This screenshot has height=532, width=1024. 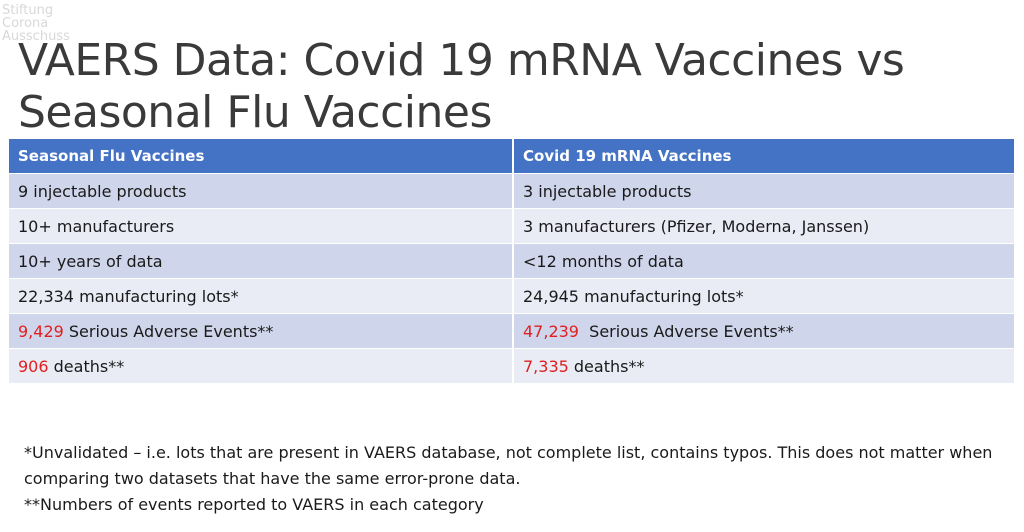 I want to click on flu-cell: 22,334 manufacturing lots*, so click(x=260, y=295).